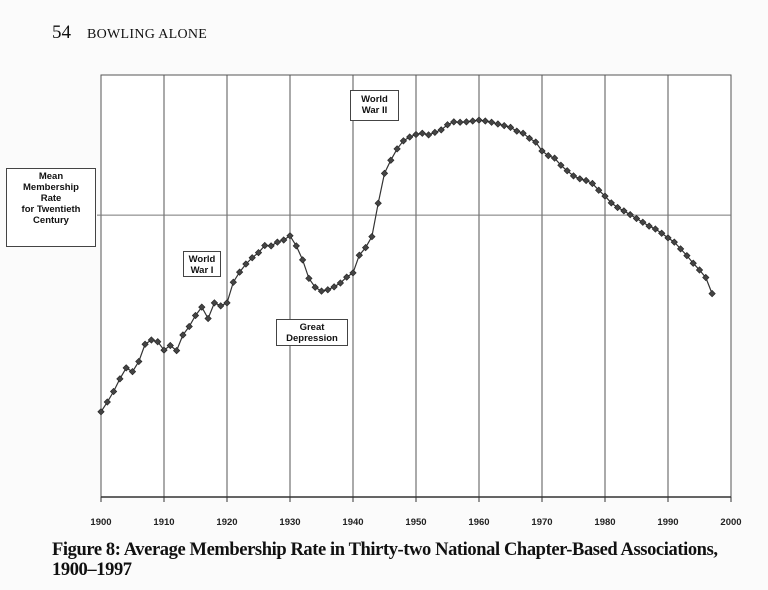 The height and width of the screenshot is (590, 768). I want to click on x-tick-label: 1920, so click(226, 522).